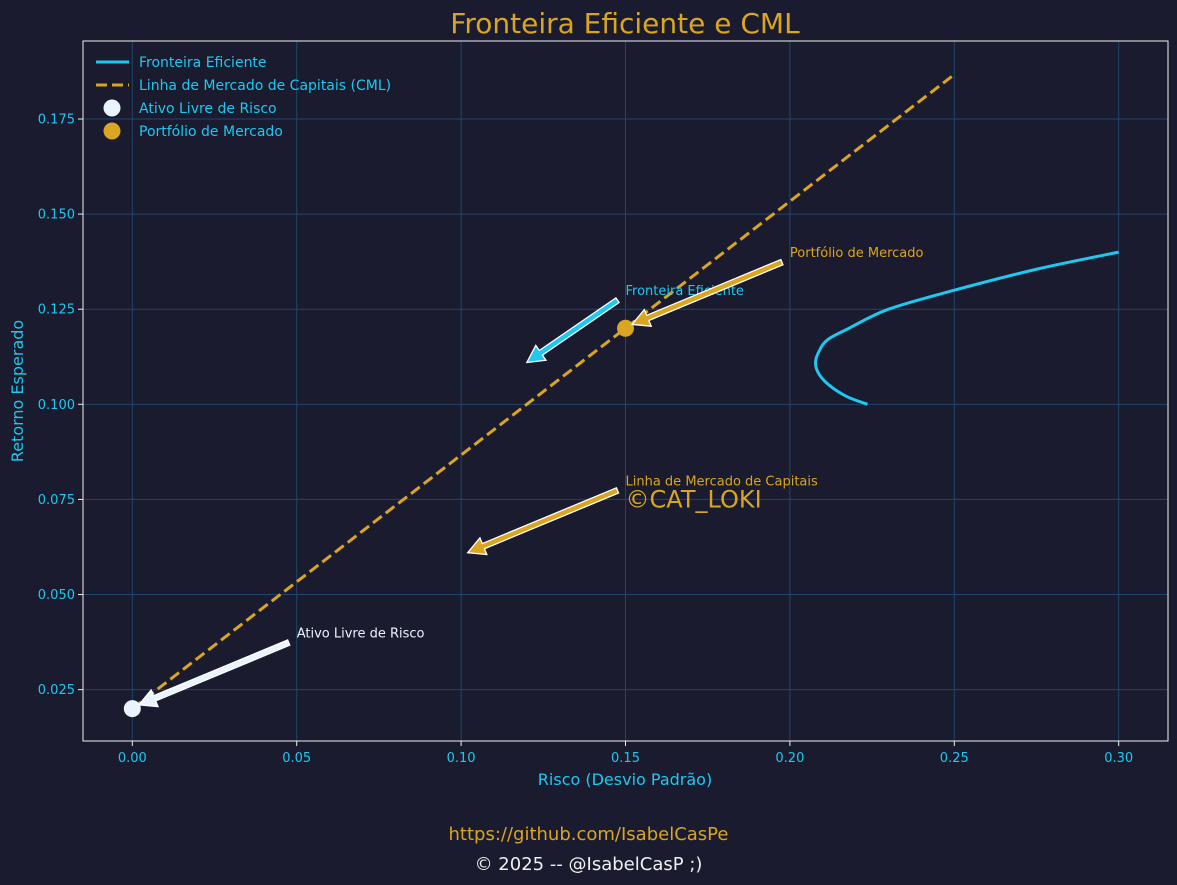 The width and height of the screenshot is (1177, 885). I want to click on y-tick-label: 0.125, so click(56, 310).